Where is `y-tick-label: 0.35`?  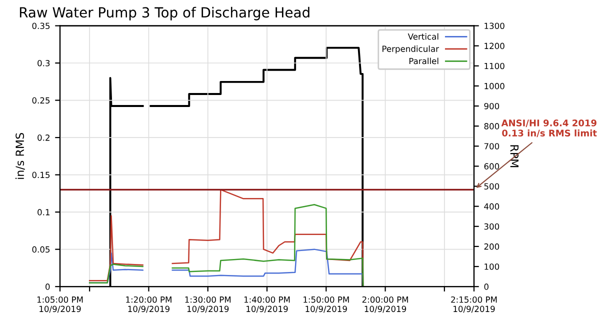 y-tick-label: 0.35 is located at coordinates (41, 26).